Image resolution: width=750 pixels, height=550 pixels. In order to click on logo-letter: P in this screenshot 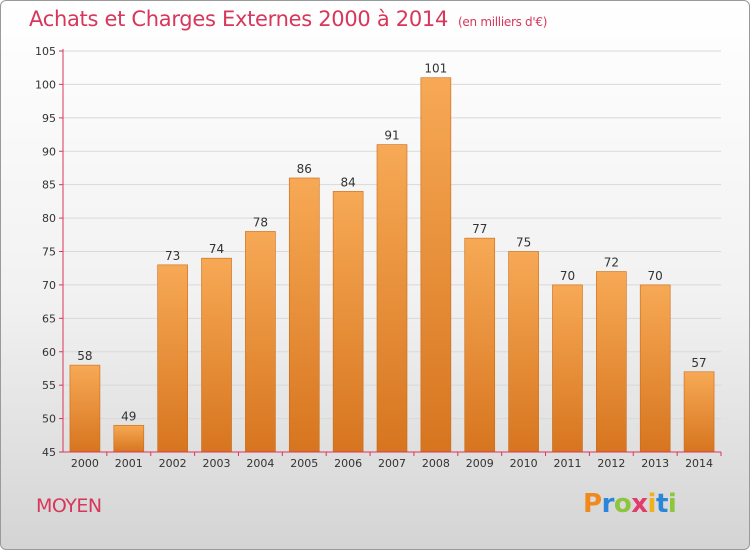, I will do `click(592, 504)`.